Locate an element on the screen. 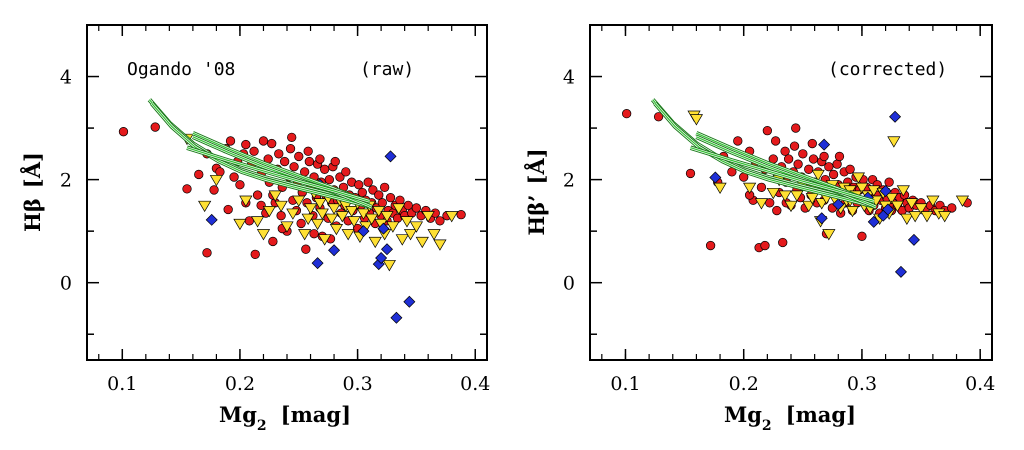 This screenshot has width=1024, height=450. left-xlabel-sub: 2 is located at coordinates (262, 426).